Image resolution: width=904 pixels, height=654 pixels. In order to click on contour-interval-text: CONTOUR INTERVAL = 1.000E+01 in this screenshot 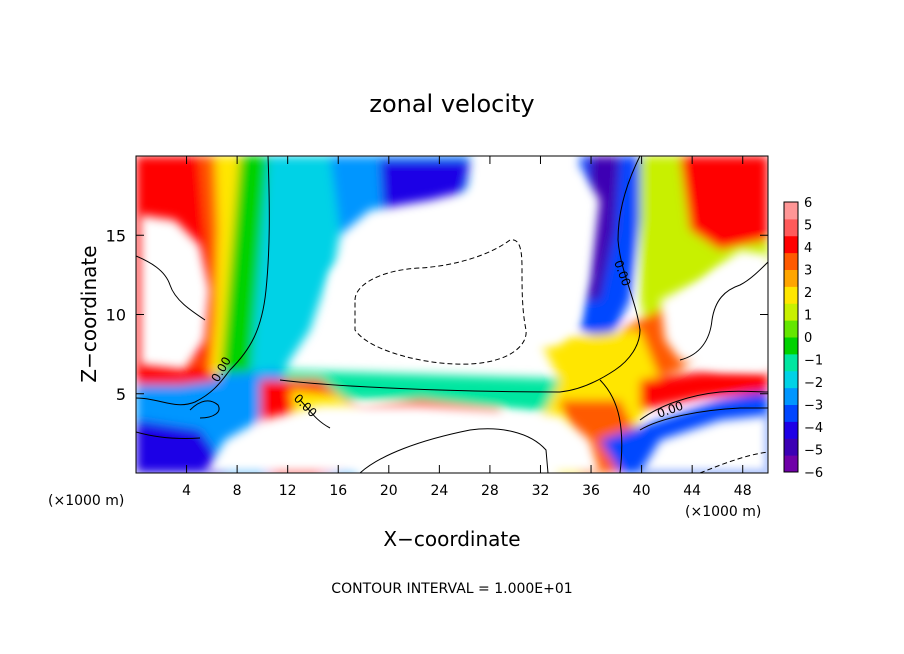, I will do `click(451, 589)`.